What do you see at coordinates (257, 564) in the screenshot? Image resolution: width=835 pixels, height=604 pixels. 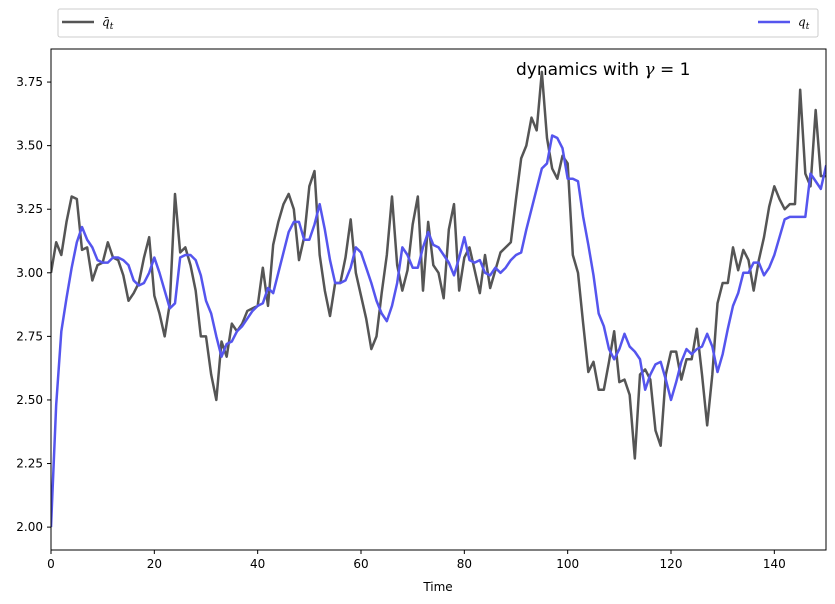 I see `x-tick-label: 40` at bounding box center [257, 564].